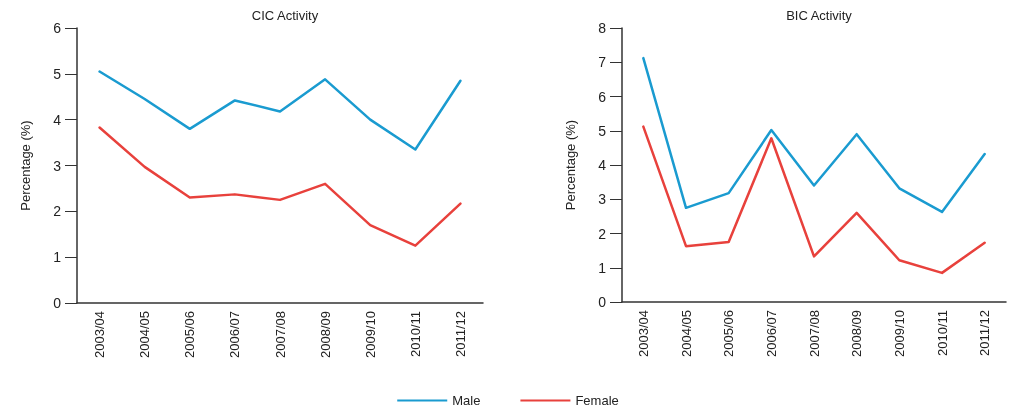 The image size is (1016, 414). What do you see at coordinates (602, 28) in the screenshot?
I see `y-tick-label: 8` at bounding box center [602, 28].